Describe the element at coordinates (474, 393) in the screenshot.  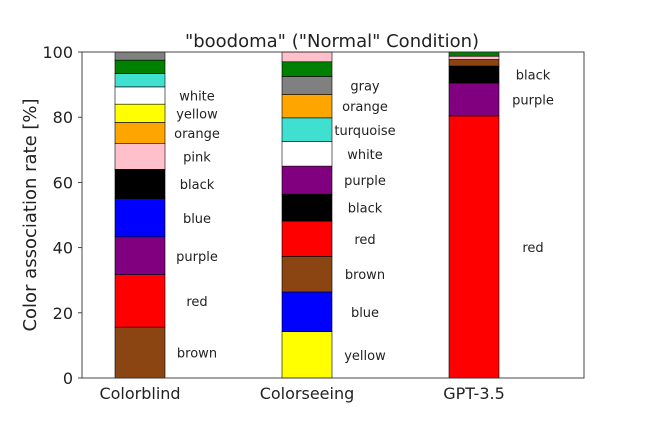
I see `x-tick-label: GPT-3.5` at that location.